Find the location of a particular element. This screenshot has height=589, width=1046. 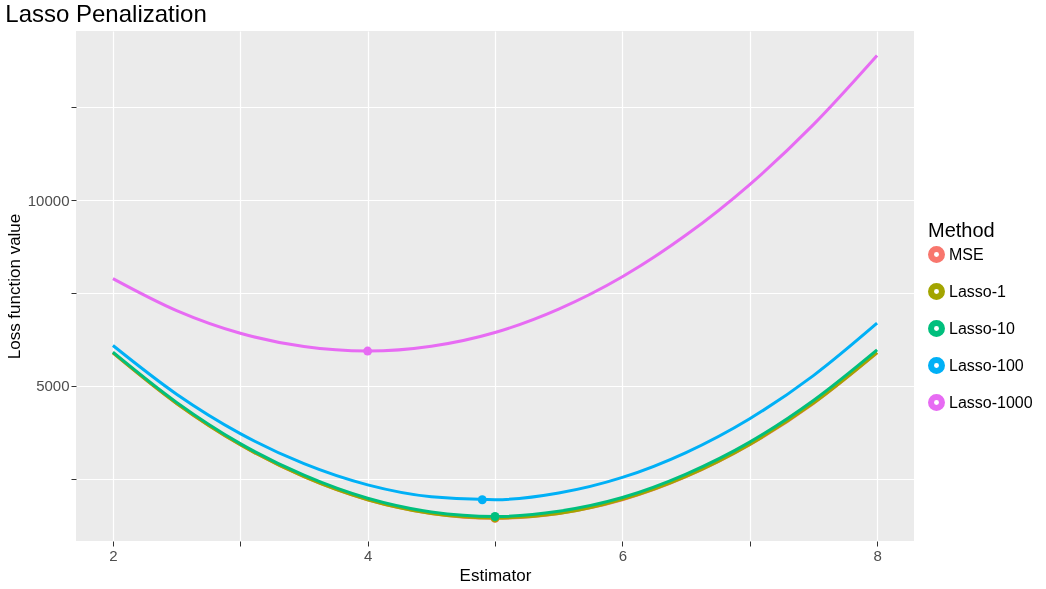

y-tick-label: 5000 is located at coordinates (53, 386).